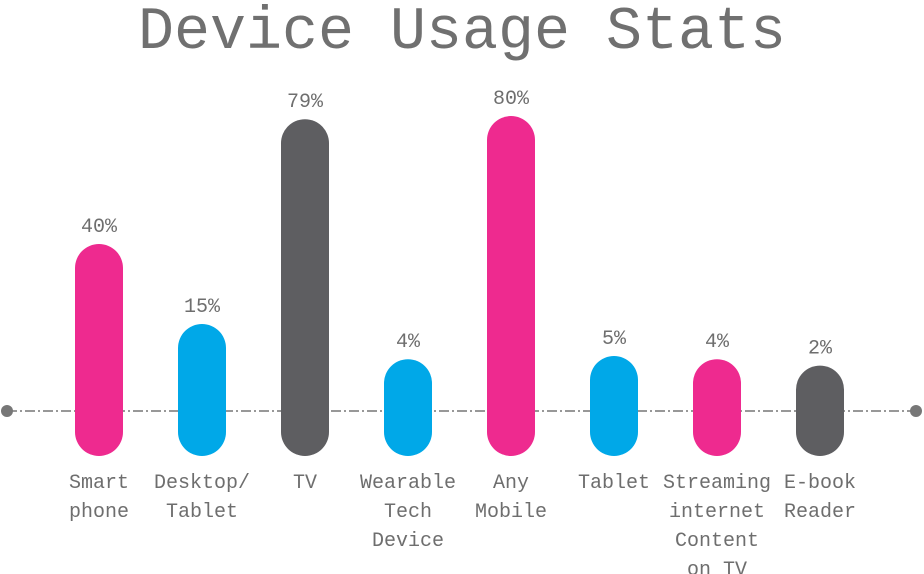  What do you see at coordinates (820, 349) in the screenshot?
I see `value-label: 2%` at bounding box center [820, 349].